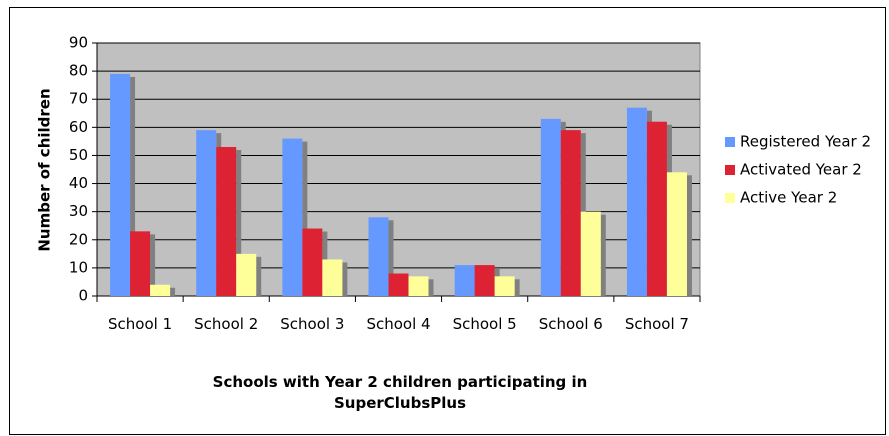 This screenshot has width=889, height=436. What do you see at coordinates (656, 324) in the screenshot?
I see `x-tick-label: School 7` at bounding box center [656, 324].